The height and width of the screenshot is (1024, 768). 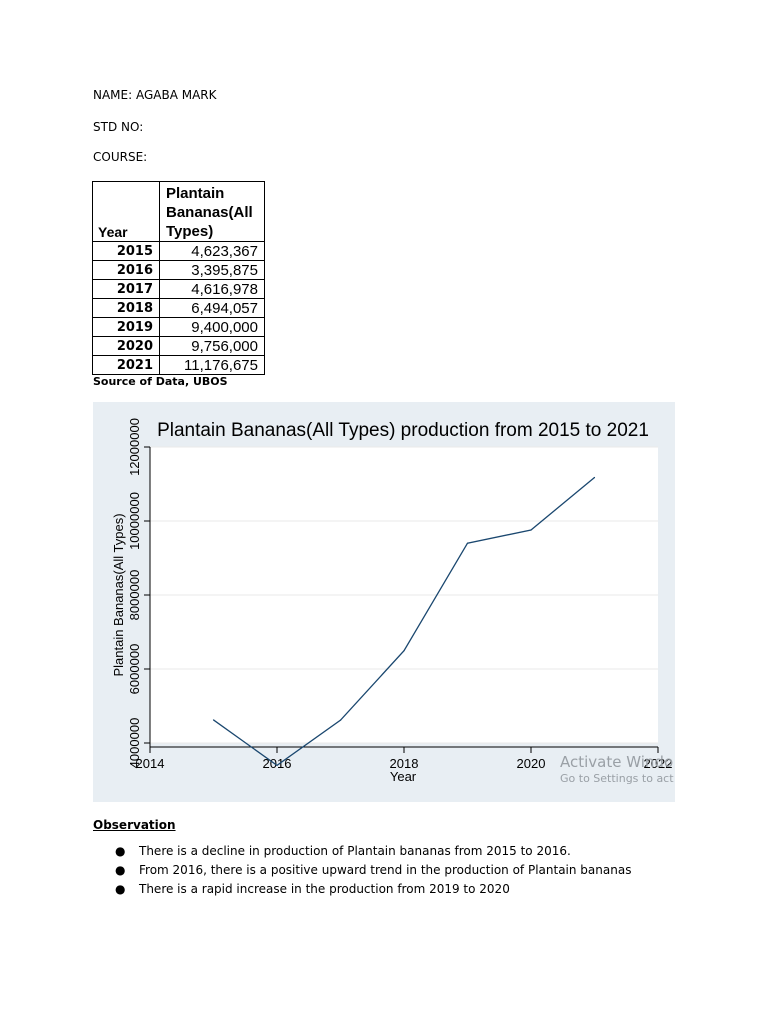 I want to click on table-cell-value: 6,494,057, so click(x=212, y=308).